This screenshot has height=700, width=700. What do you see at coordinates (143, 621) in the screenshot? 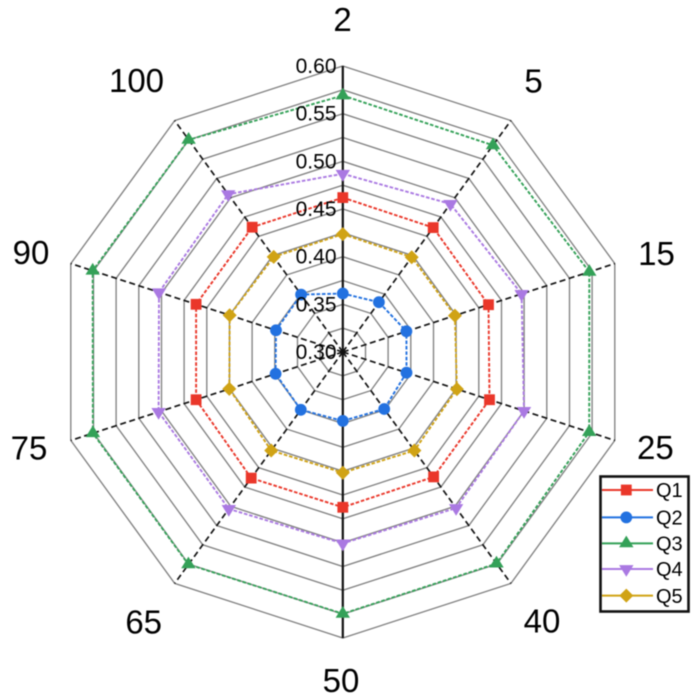
I see `svg-text: 65` at bounding box center [143, 621].